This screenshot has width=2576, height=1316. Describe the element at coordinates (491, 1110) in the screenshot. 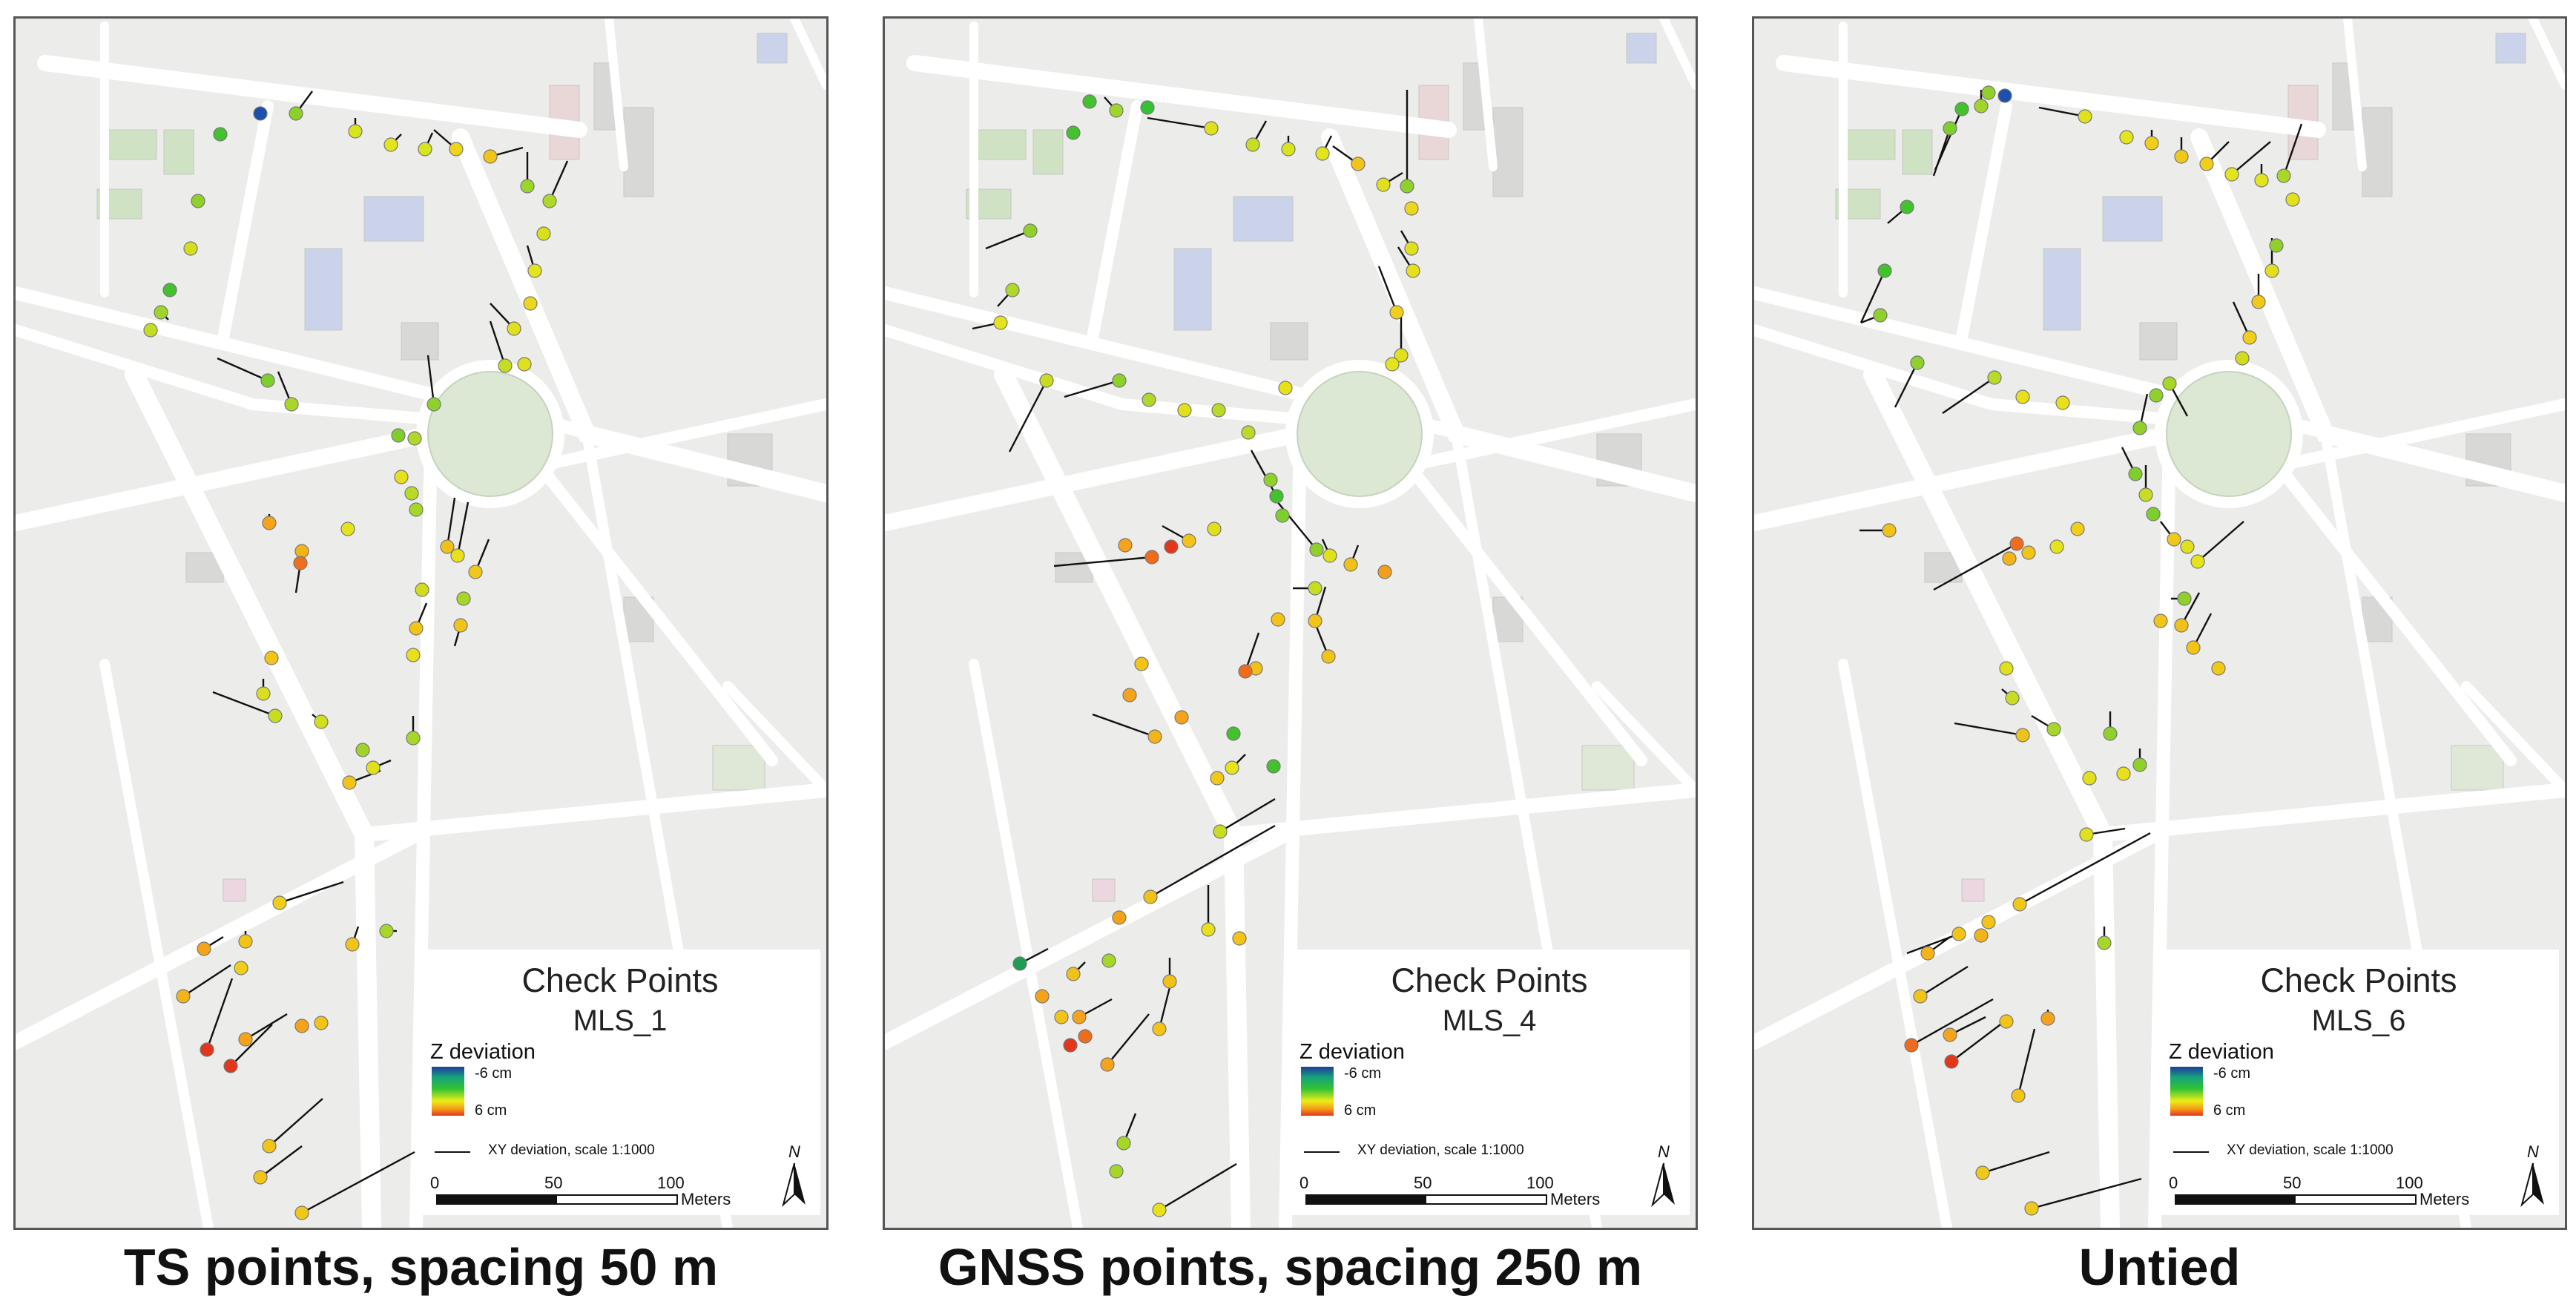

I see `legend-z-max: 6 cm` at that location.